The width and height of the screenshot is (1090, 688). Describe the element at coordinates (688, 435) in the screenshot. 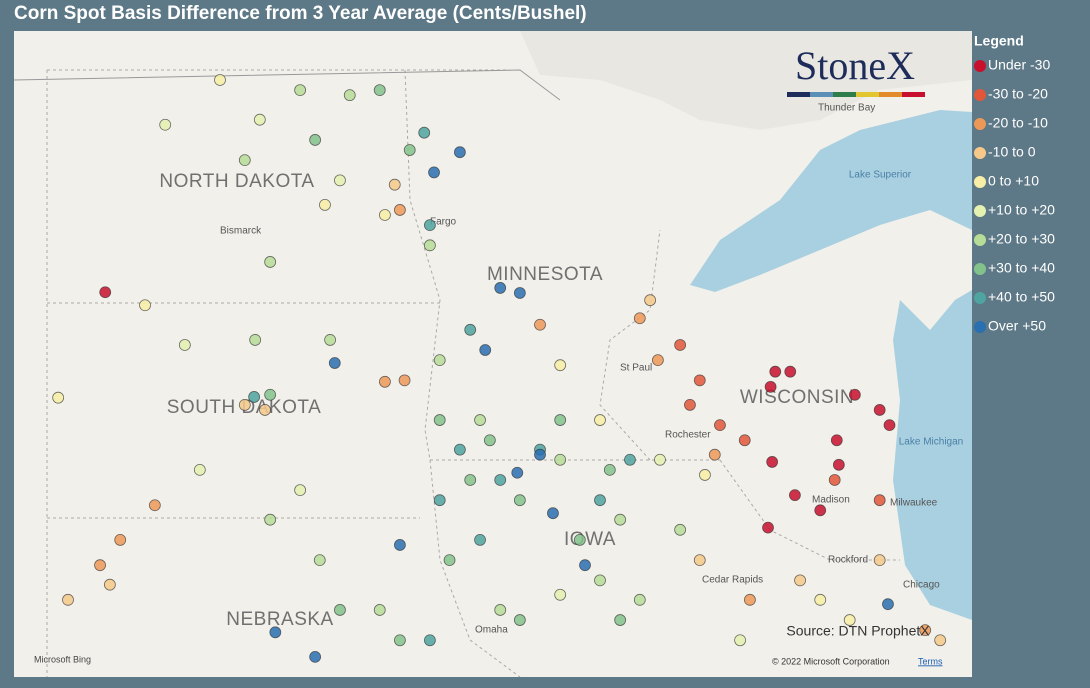

I see `city-label: Rochester` at that location.